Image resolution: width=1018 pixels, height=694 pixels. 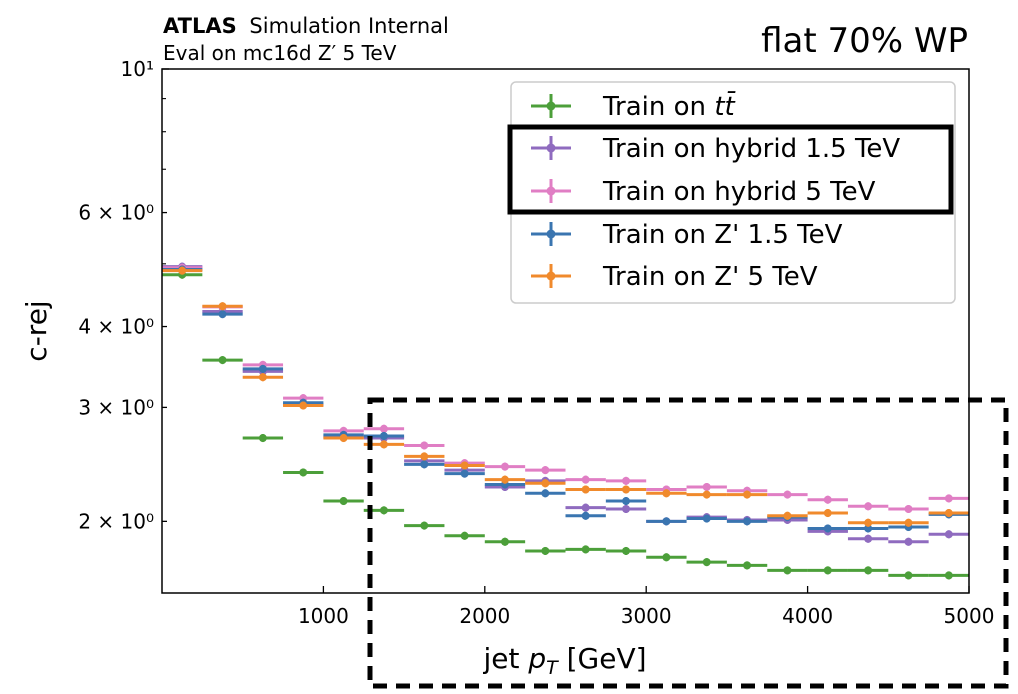 I want to click on atlas-label: ATLAS Simulation Internal, so click(x=306, y=26).